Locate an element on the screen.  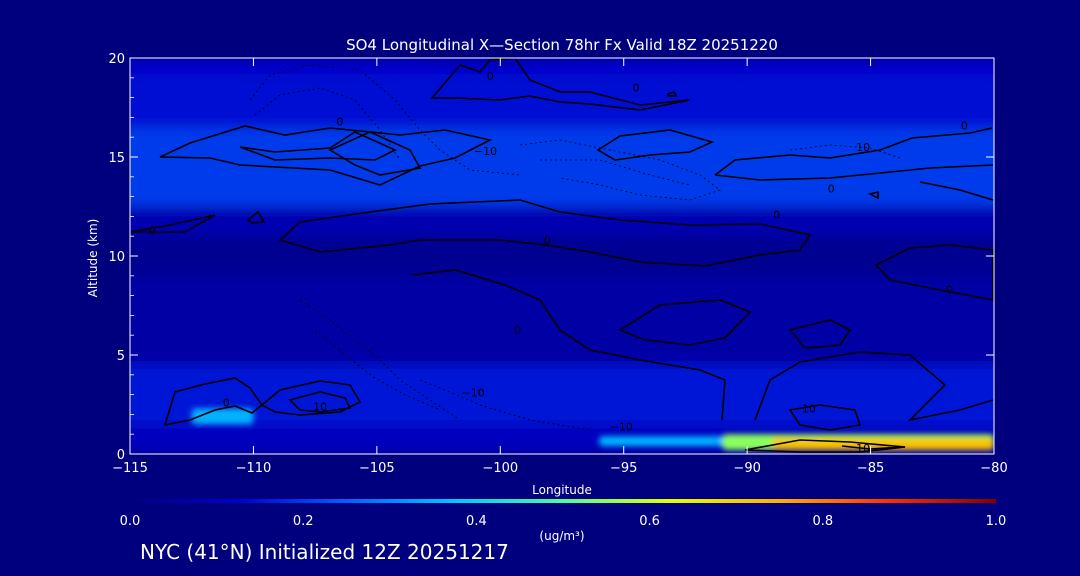
contour-bottom-right is located at coordinates (874, 386).